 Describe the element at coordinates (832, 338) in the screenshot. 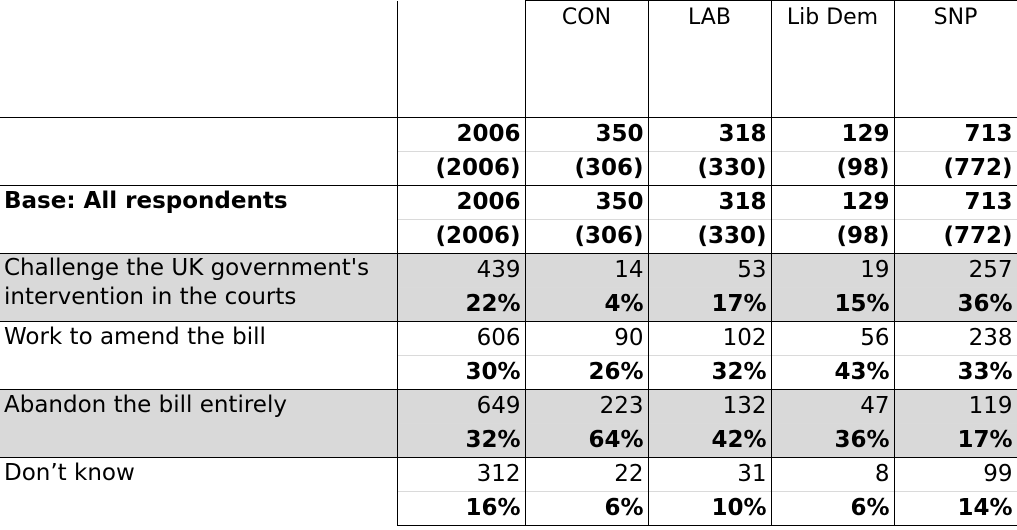

I see `count-cell: 56` at that location.